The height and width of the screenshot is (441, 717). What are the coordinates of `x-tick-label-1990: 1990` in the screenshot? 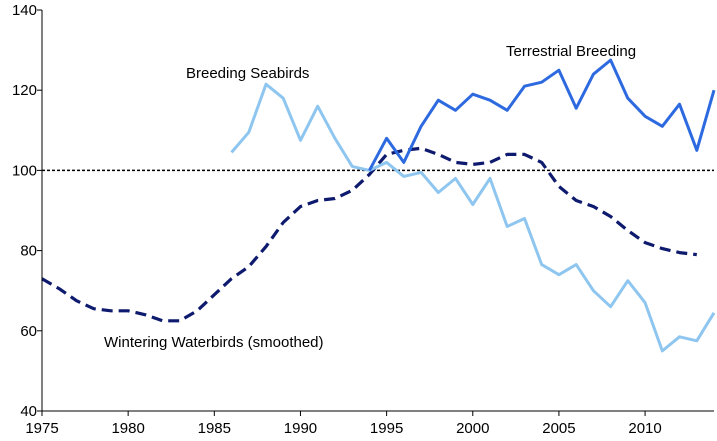 It's located at (300, 428).